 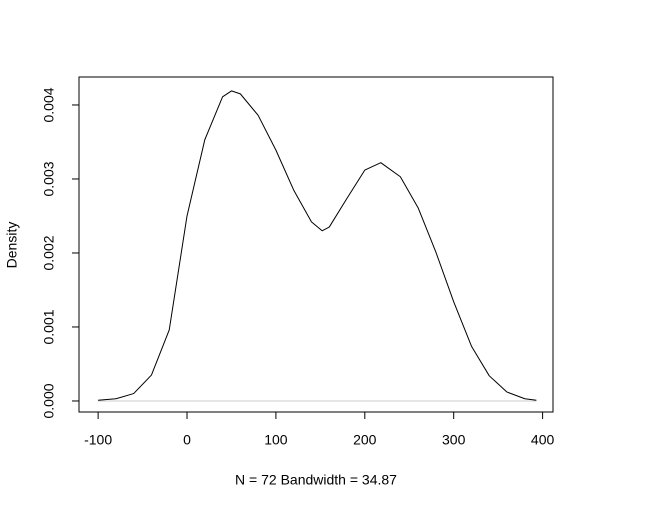 I want to click on y-tick-label: 0.001, so click(x=49, y=326).